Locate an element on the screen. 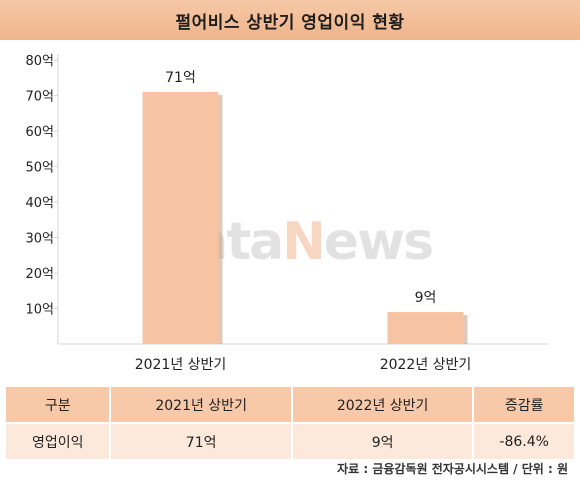  chart-title: 펄어비스 상반기 영업이익 현황 is located at coordinates (290, 22).